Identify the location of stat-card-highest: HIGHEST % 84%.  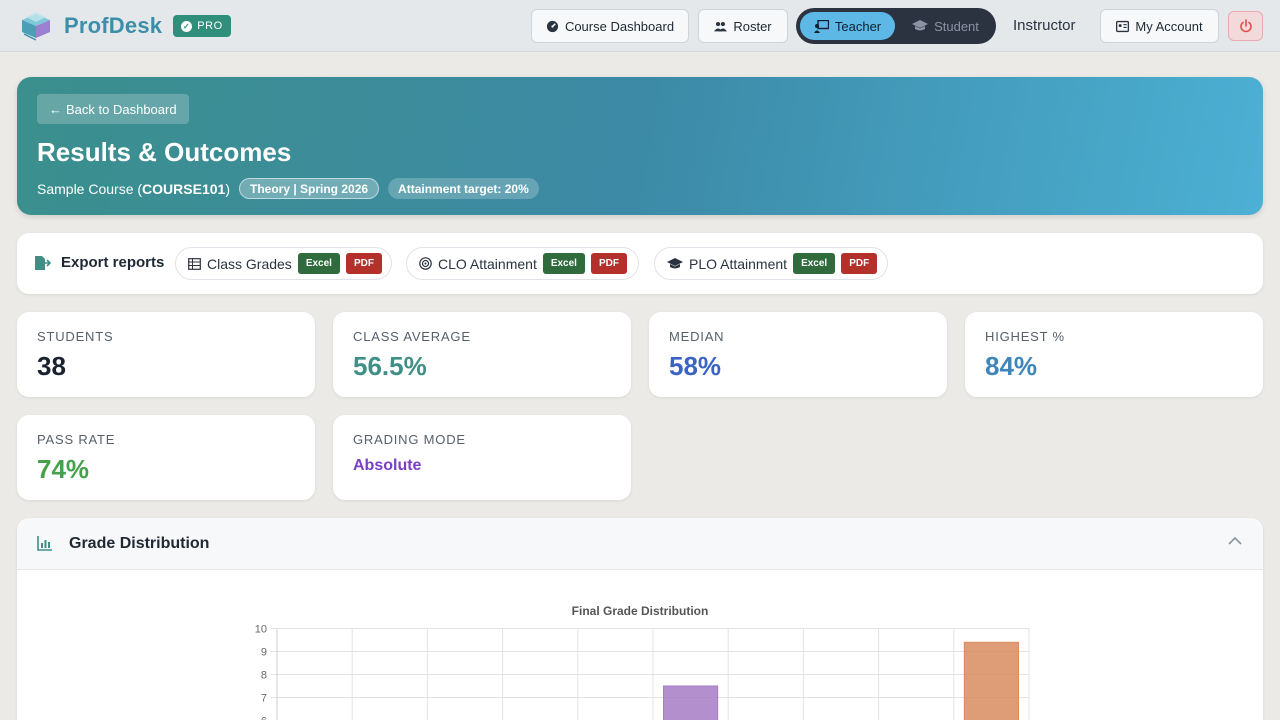
(1114, 354).